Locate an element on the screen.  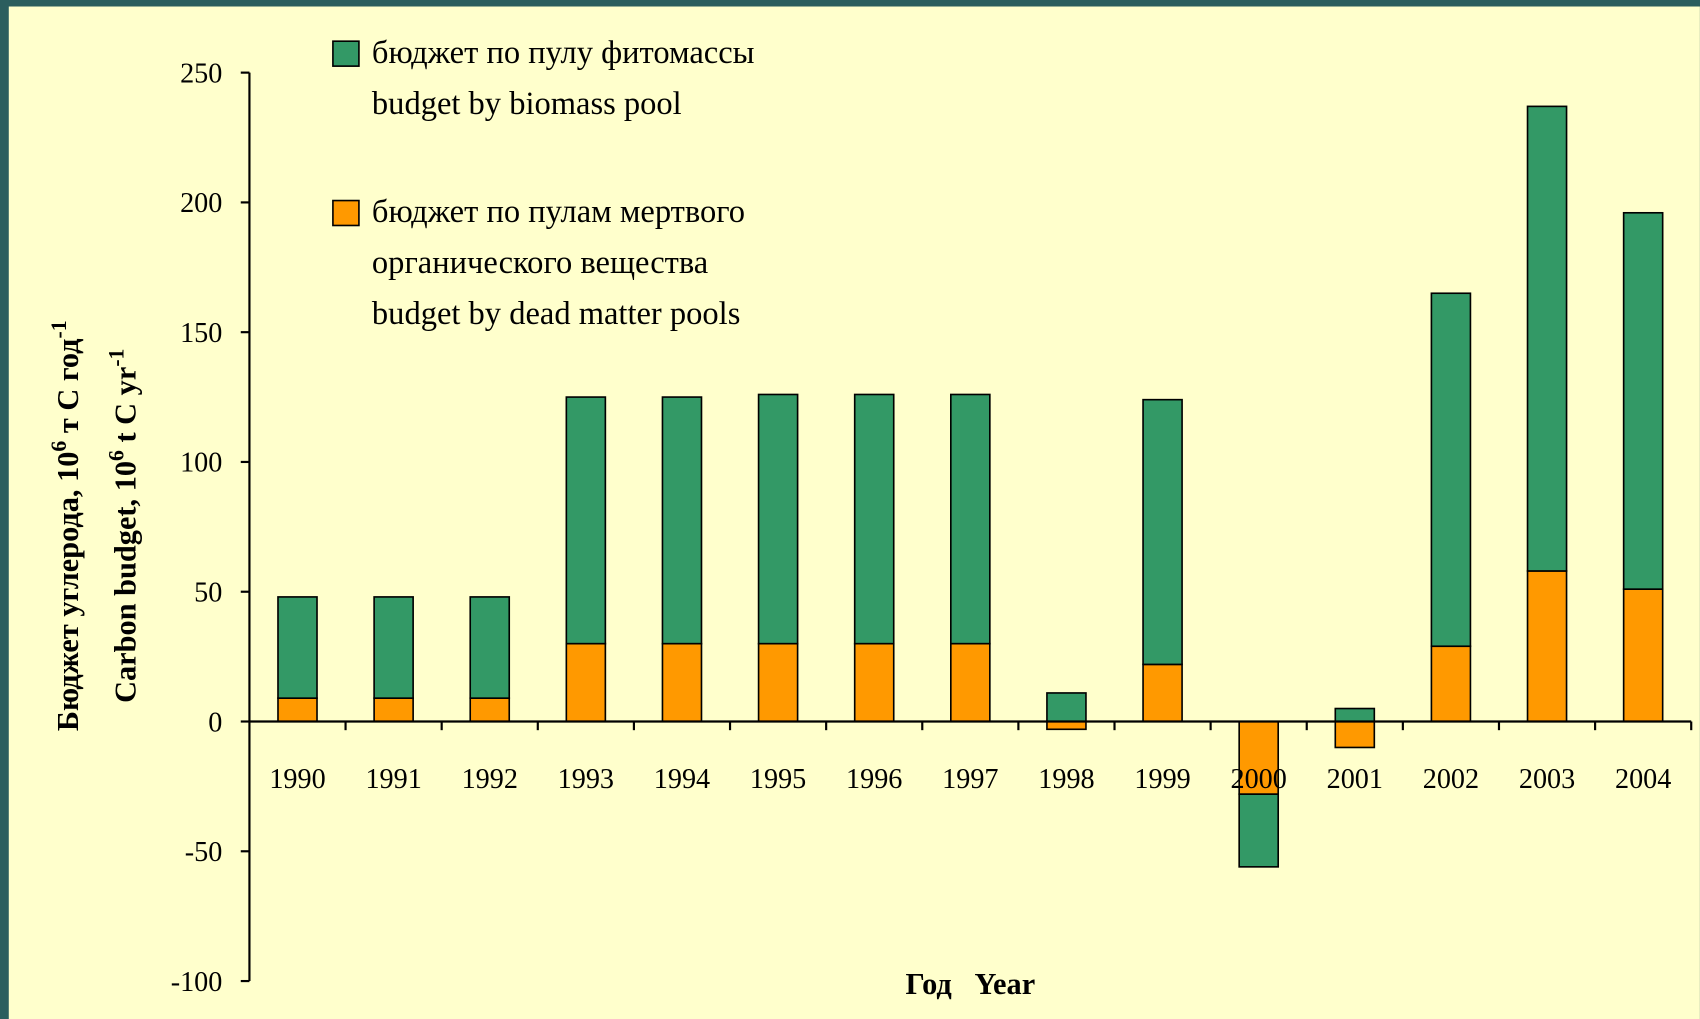
x-tick-label: 1993 is located at coordinates (586, 779).